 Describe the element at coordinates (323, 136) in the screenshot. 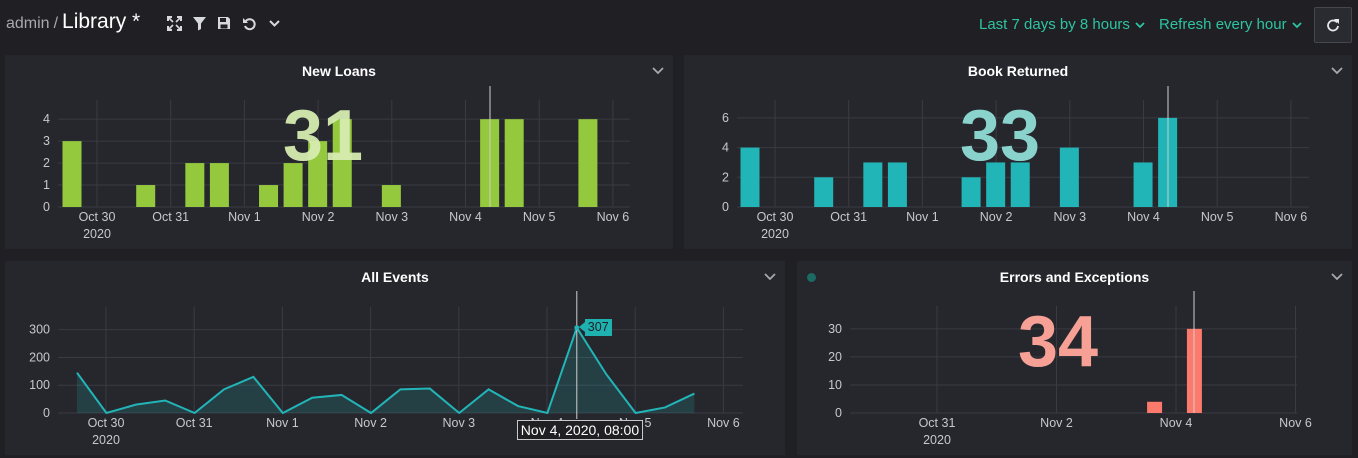

I see `big-value: 31` at that location.